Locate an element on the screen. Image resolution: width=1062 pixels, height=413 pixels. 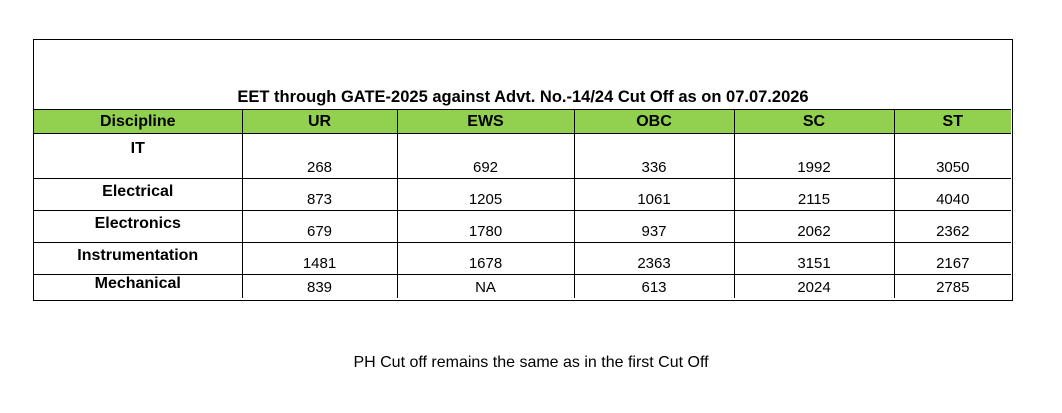
sc-cell: 2115 is located at coordinates (814, 194).